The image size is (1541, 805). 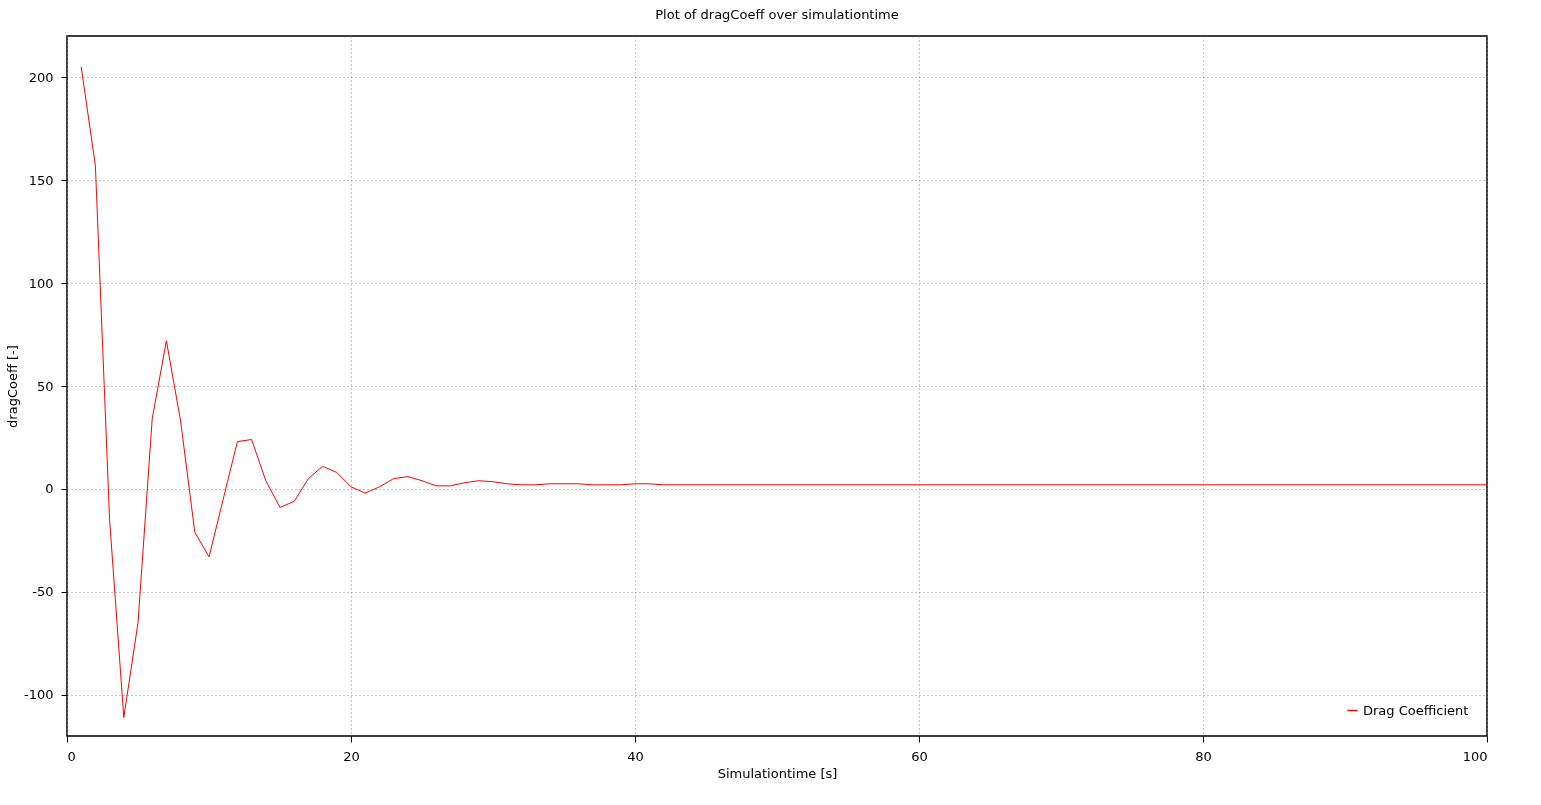 What do you see at coordinates (45, 386) in the screenshot?
I see `y-tick-label: 50` at bounding box center [45, 386].